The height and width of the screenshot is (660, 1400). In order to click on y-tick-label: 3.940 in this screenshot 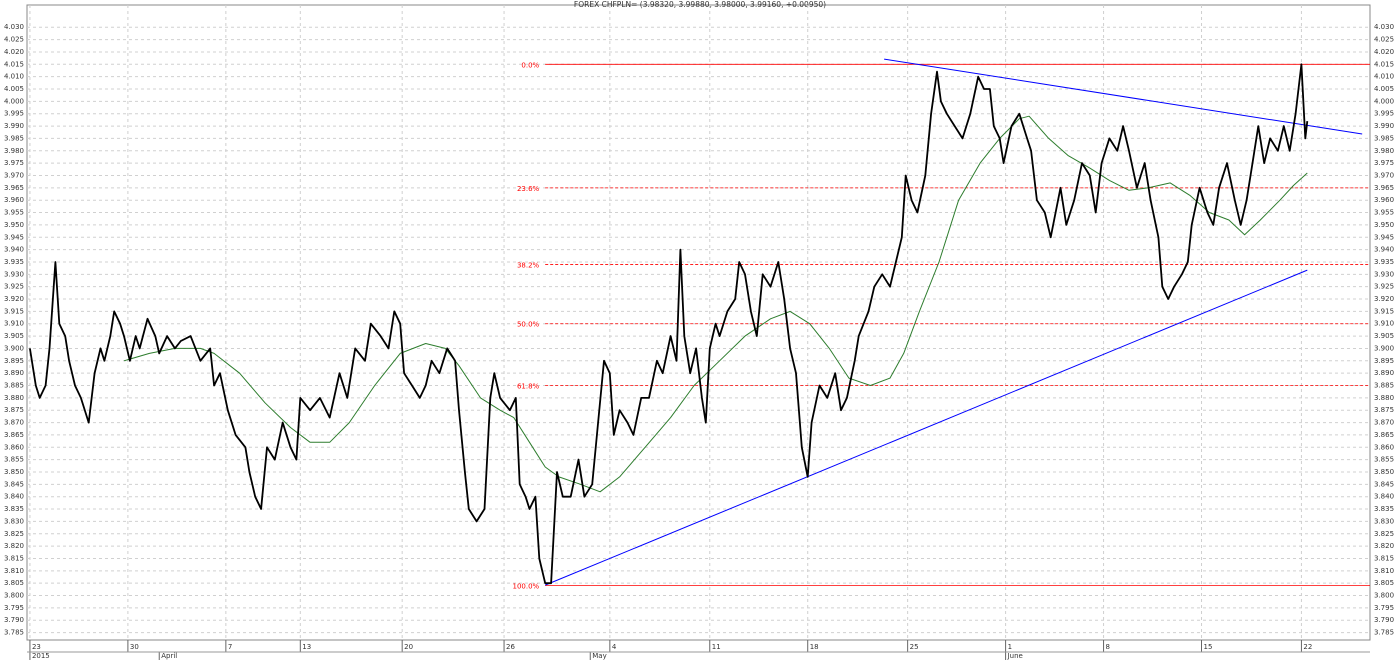, I will do `click(14, 250)`.